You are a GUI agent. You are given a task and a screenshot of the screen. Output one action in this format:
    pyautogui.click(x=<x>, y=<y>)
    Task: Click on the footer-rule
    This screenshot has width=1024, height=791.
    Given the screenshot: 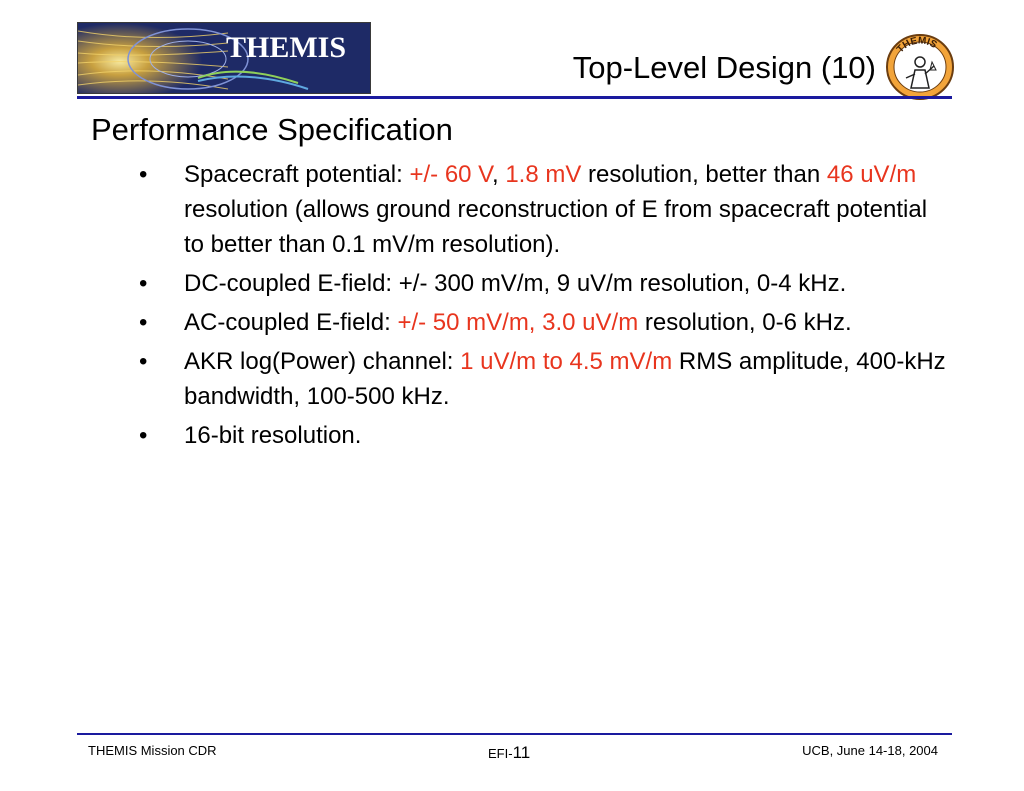 What is the action you would take?
    pyautogui.click(x=514, y=734)
    